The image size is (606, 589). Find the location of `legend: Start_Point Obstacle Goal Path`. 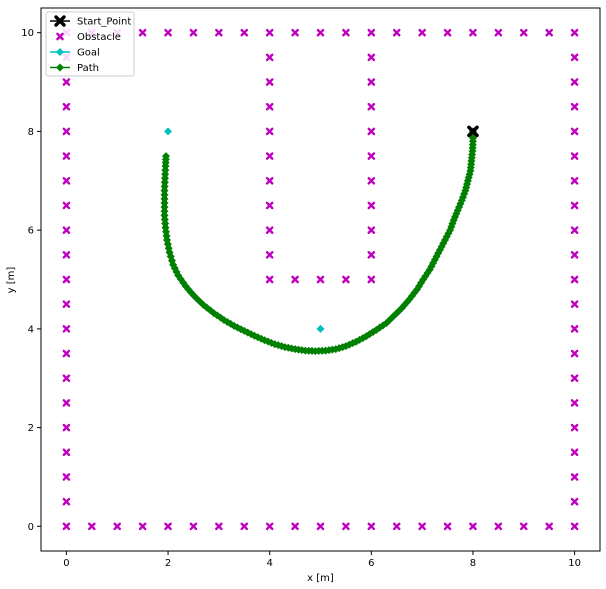

legend: Start_Point Obstacle Goal Path is located at coordinates (90, 44).